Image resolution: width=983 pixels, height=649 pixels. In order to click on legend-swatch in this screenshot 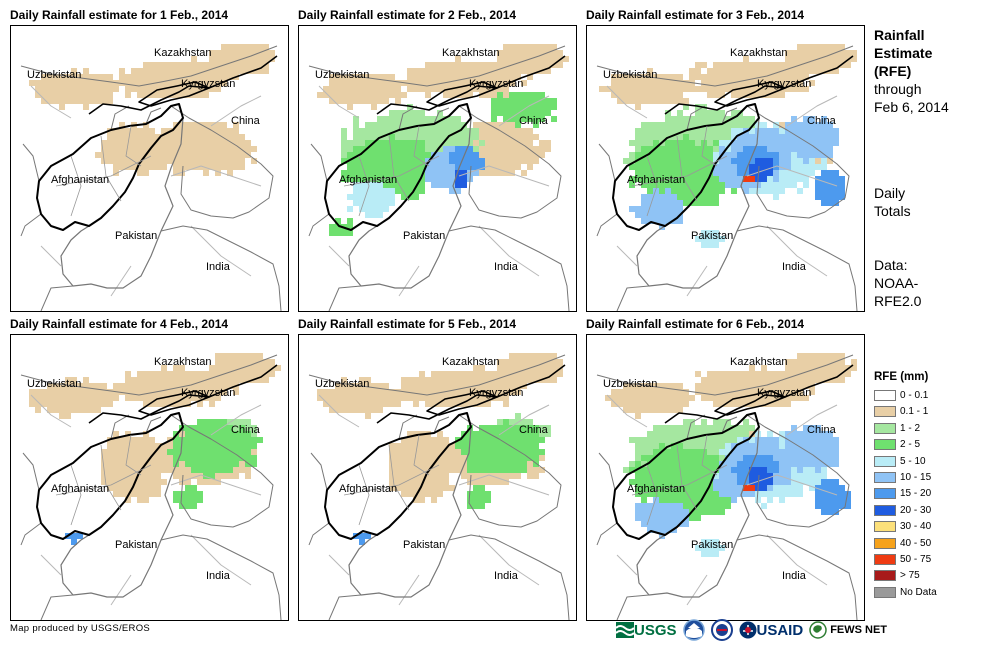, I will do `click(885, 592)`.